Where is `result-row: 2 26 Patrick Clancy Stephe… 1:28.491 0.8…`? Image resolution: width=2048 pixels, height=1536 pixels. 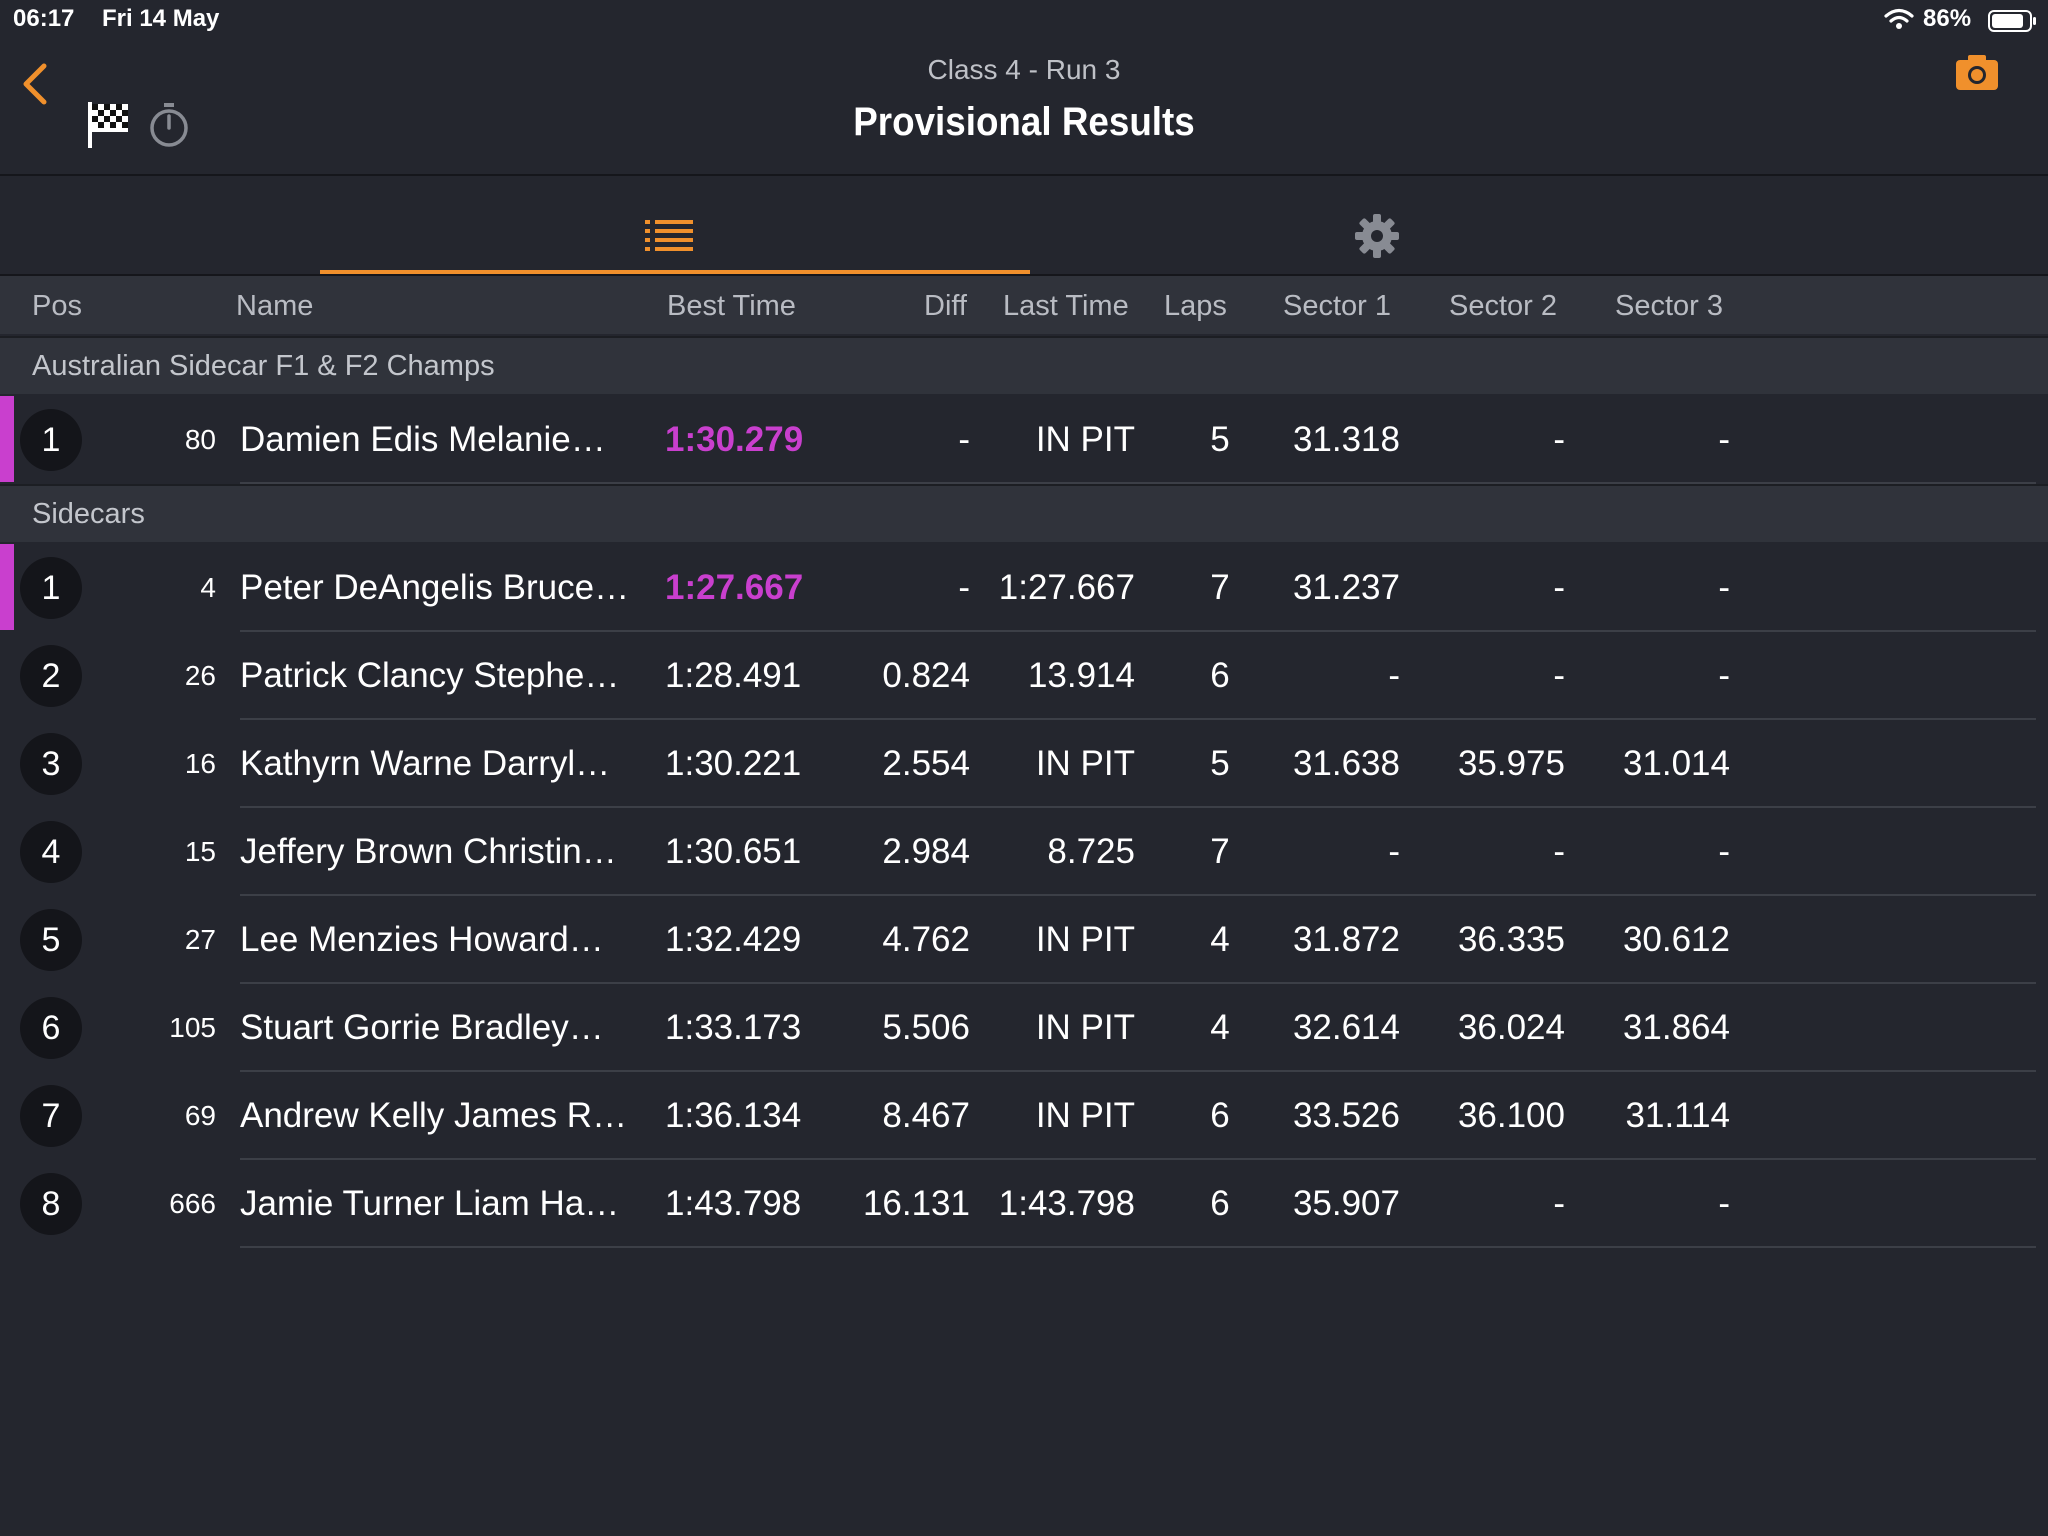 result-row: 2 26 Patrick Clancy Stephe… 1:28.491 0.8… is located at coordinates (1024, 676).